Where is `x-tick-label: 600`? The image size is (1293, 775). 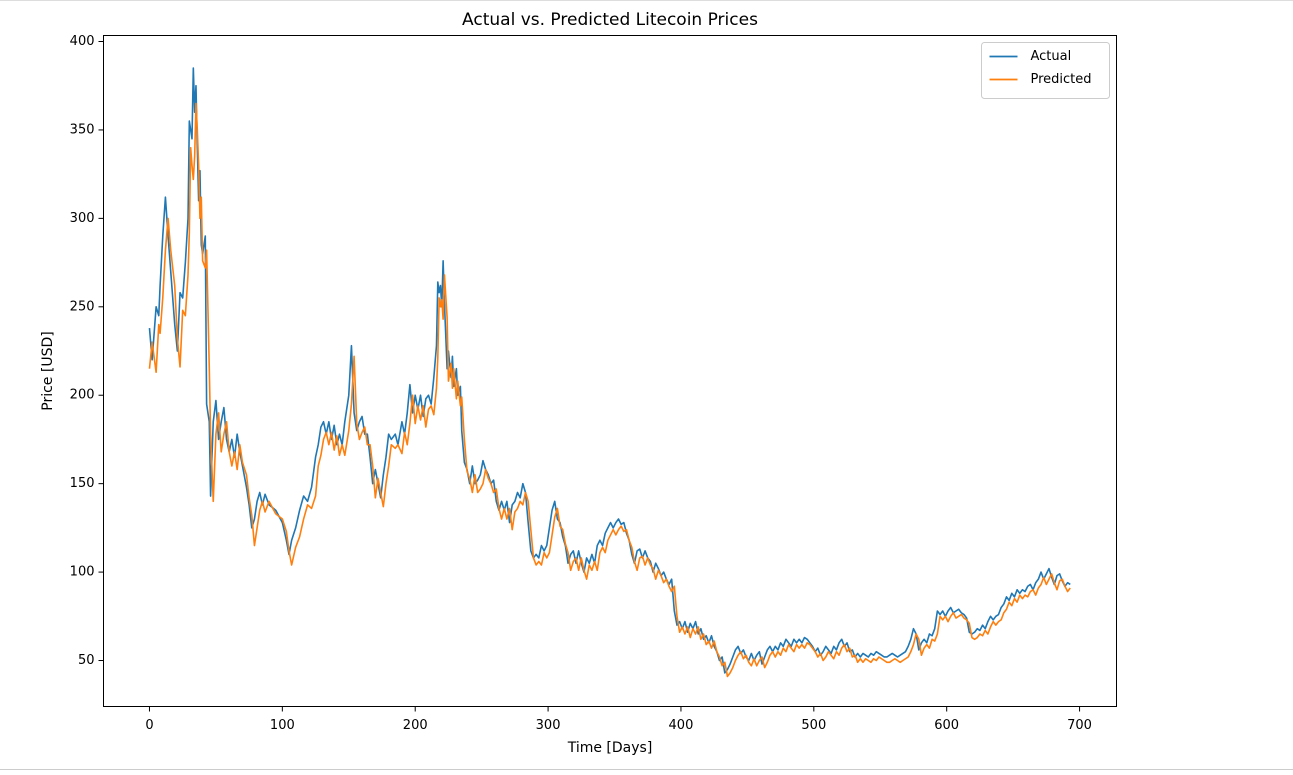
x-tick-label: 600 is located at coordinates (946, 725).